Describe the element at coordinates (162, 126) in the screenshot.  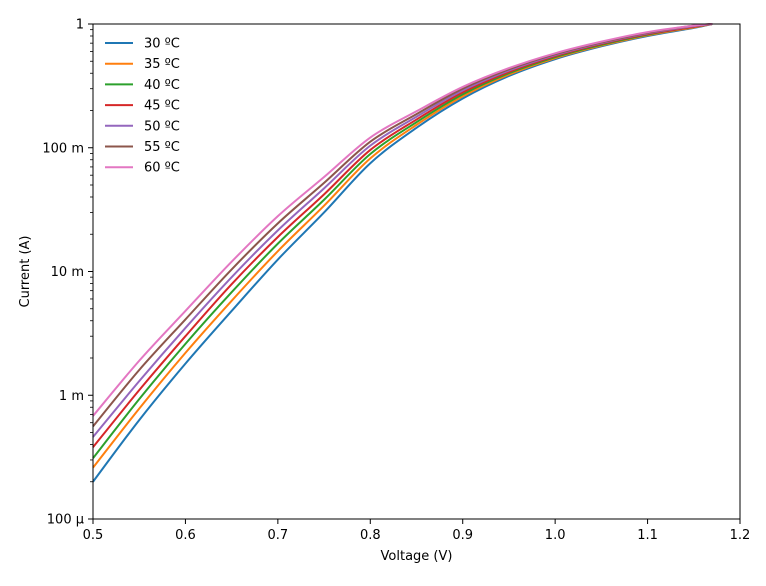
I see `legend-label-4: 50 ºC` at that location.